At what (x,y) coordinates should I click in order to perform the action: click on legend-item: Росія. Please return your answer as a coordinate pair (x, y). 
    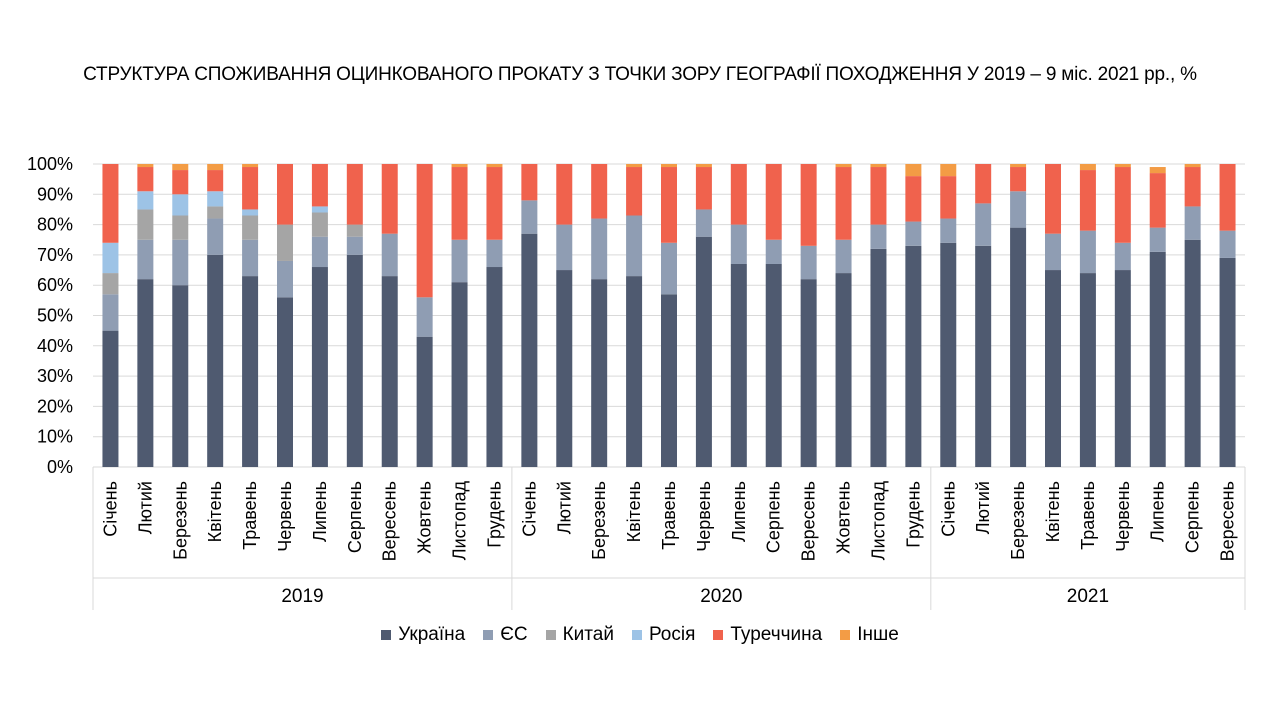
    Looking at the image, I should click on (663, 635).